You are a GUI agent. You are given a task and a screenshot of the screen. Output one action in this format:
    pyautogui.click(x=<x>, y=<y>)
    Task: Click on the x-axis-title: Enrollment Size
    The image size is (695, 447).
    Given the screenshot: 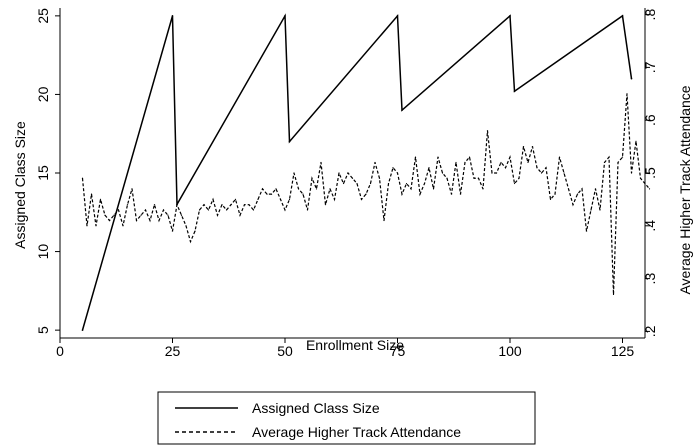 What is the action you would take?
    pyautogui.click(x=355, y=345)
    